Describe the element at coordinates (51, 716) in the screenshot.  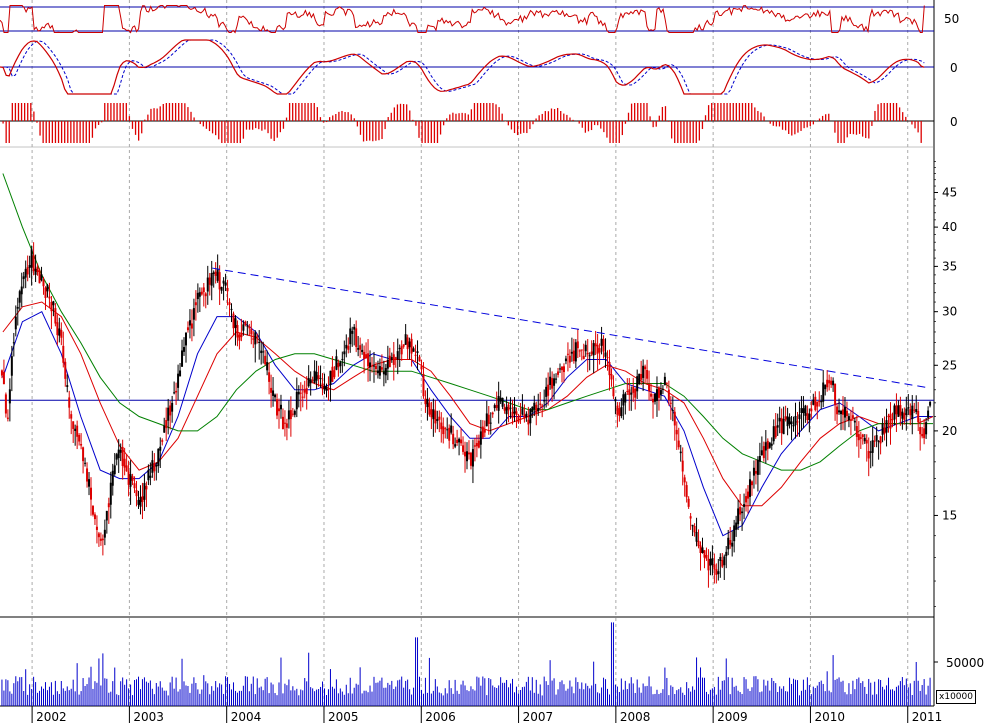
I see `x-tick-label: 2002` at that location.